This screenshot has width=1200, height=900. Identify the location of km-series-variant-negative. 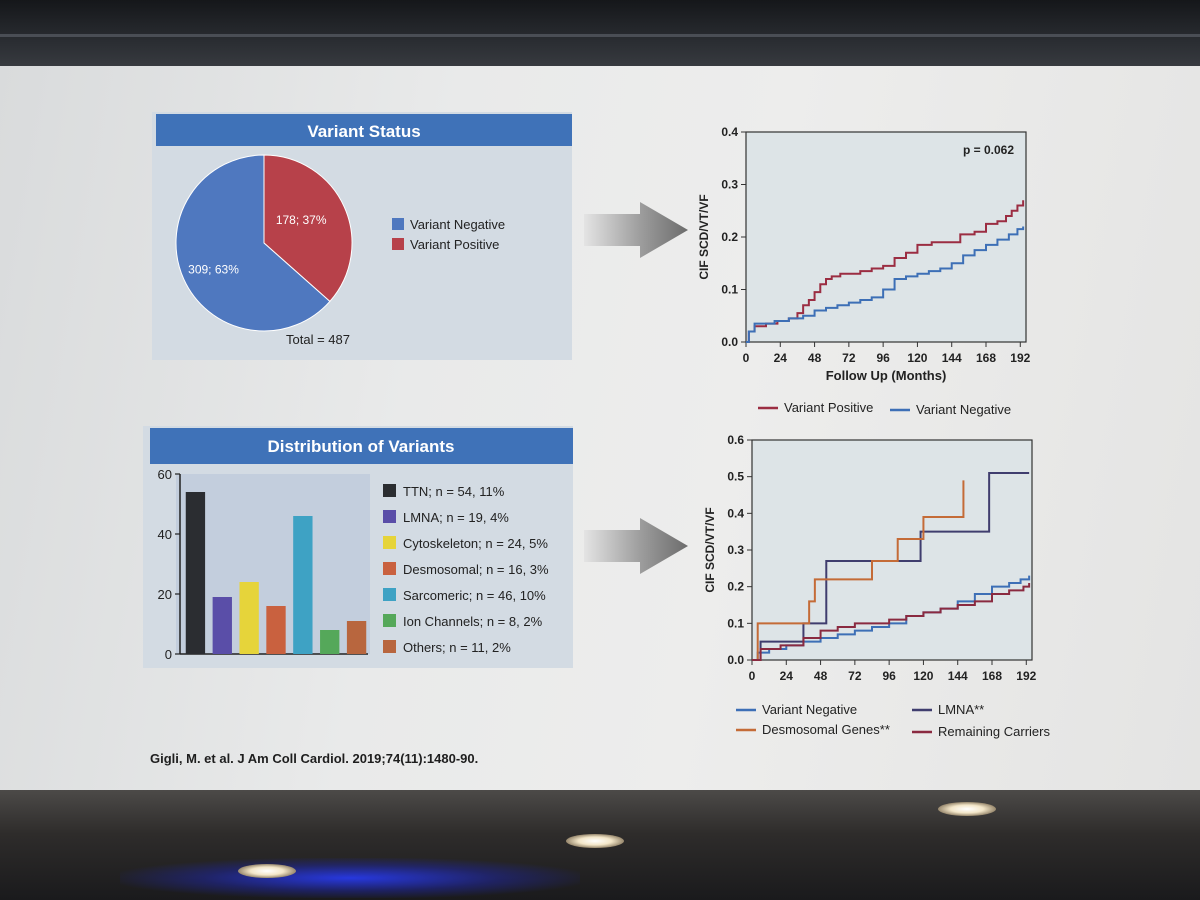
(885, 284).